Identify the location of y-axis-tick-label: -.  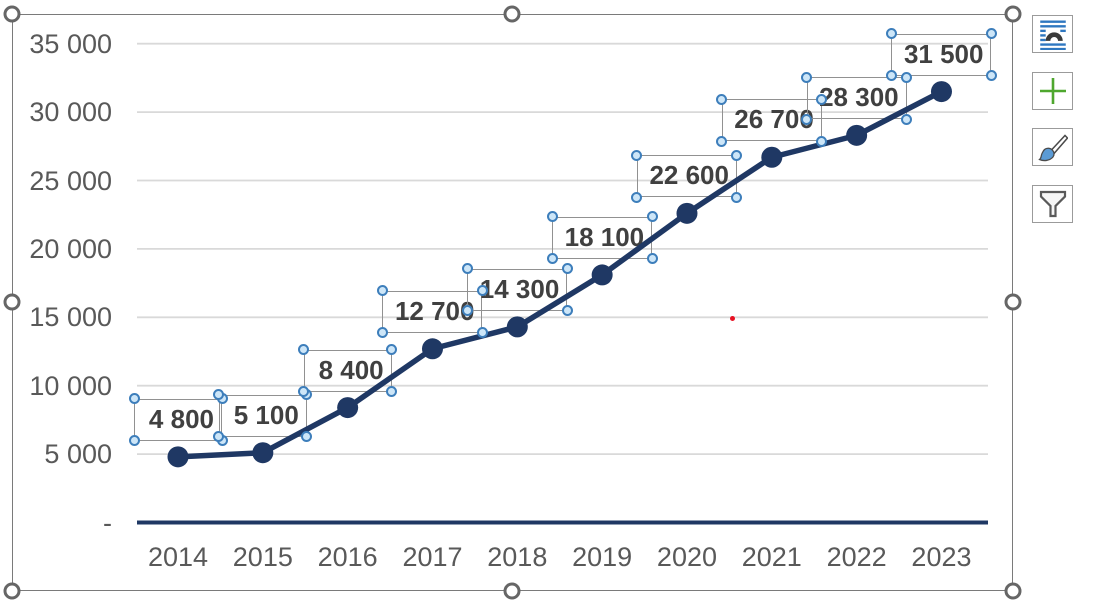
(107, 522).